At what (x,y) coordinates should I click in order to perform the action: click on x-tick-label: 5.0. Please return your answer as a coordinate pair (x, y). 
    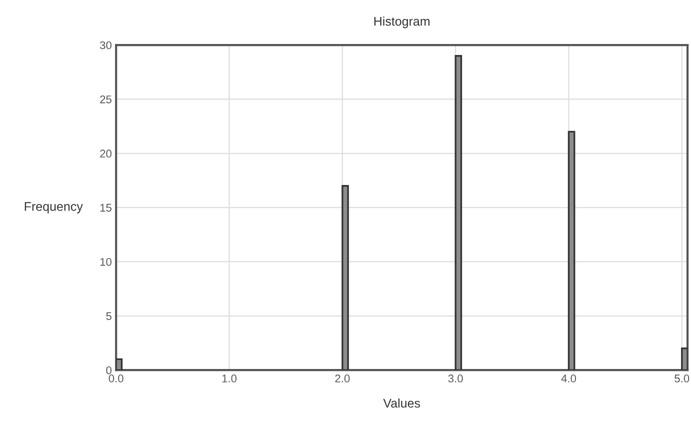
    Looking at the image, I should click on (682, 378).